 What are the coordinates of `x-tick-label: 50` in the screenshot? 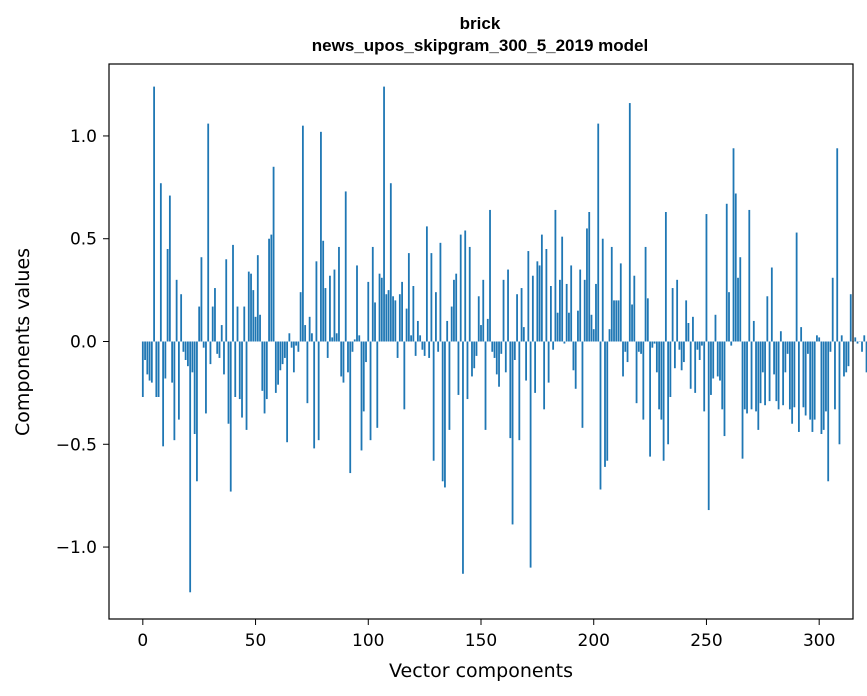 It's located at (256, 641).